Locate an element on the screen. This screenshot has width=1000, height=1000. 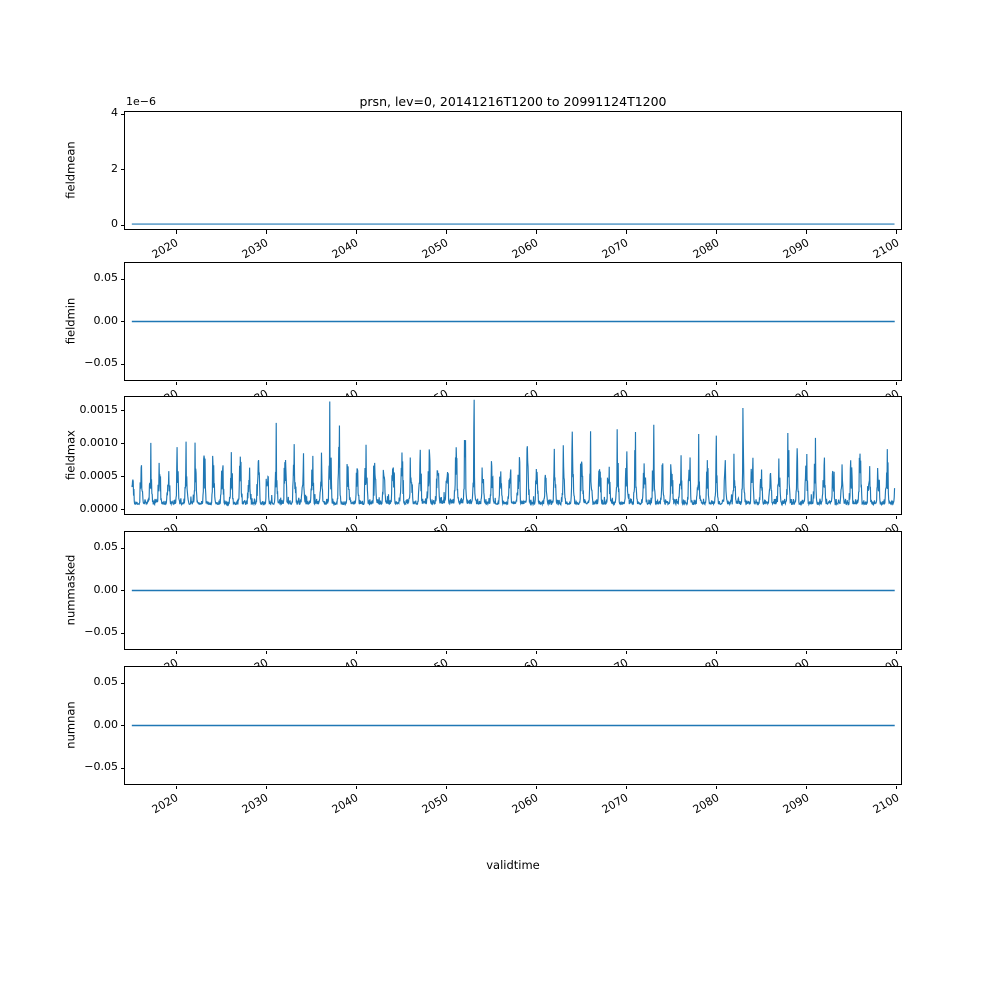
plot-panel-fieldmax is located at coordinates (513, 455).